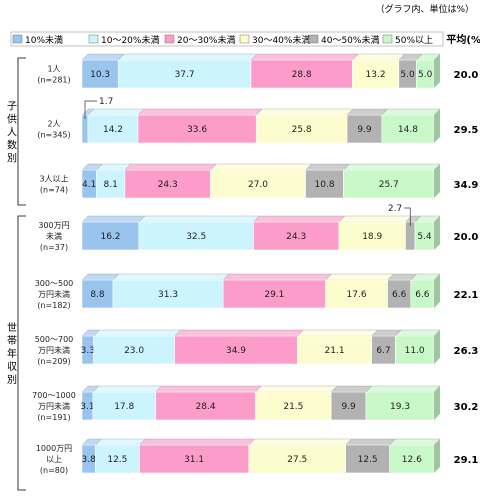 This screenshot has height=504, width=480. Describe the element at coordinates (53, 417) in the screenshot. I see `row-label: (n=191)` at that location.